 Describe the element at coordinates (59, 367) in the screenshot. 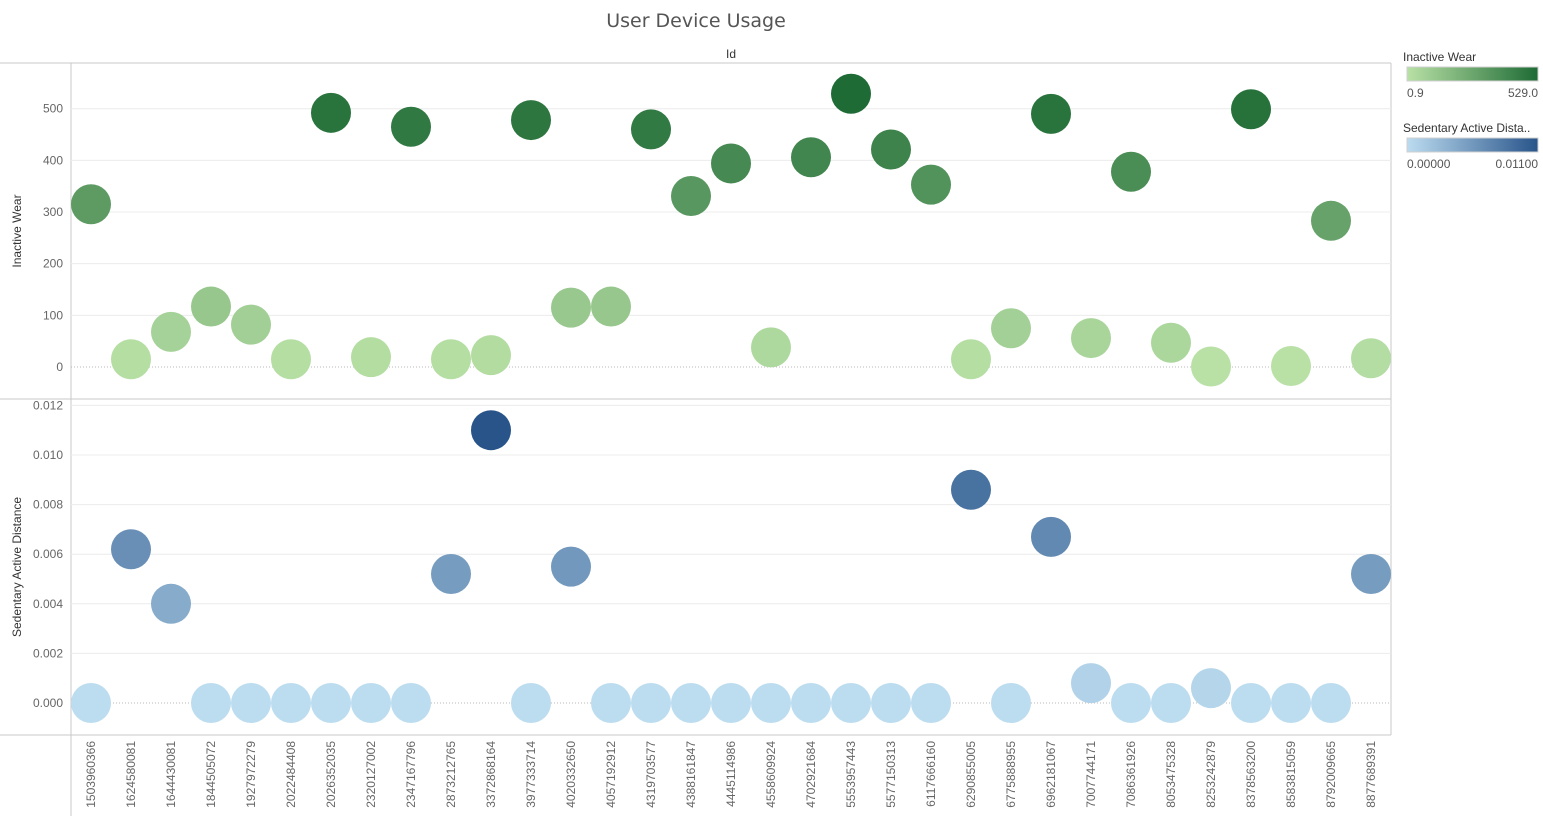

I see `y-tick-label: 0` at that location.